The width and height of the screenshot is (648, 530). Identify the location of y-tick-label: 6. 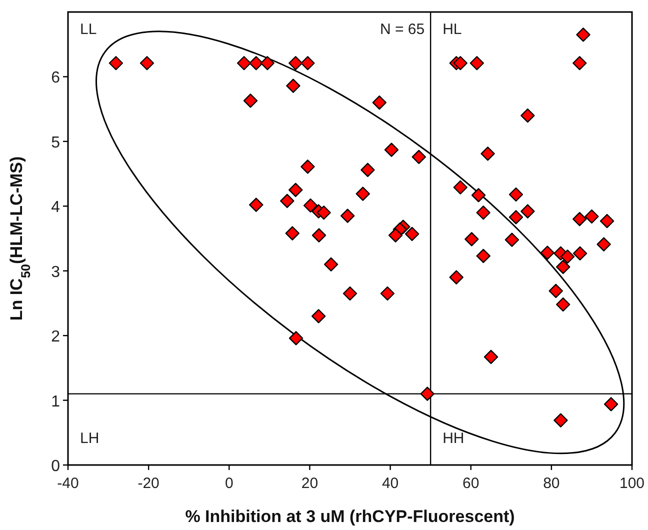
(55, 78).